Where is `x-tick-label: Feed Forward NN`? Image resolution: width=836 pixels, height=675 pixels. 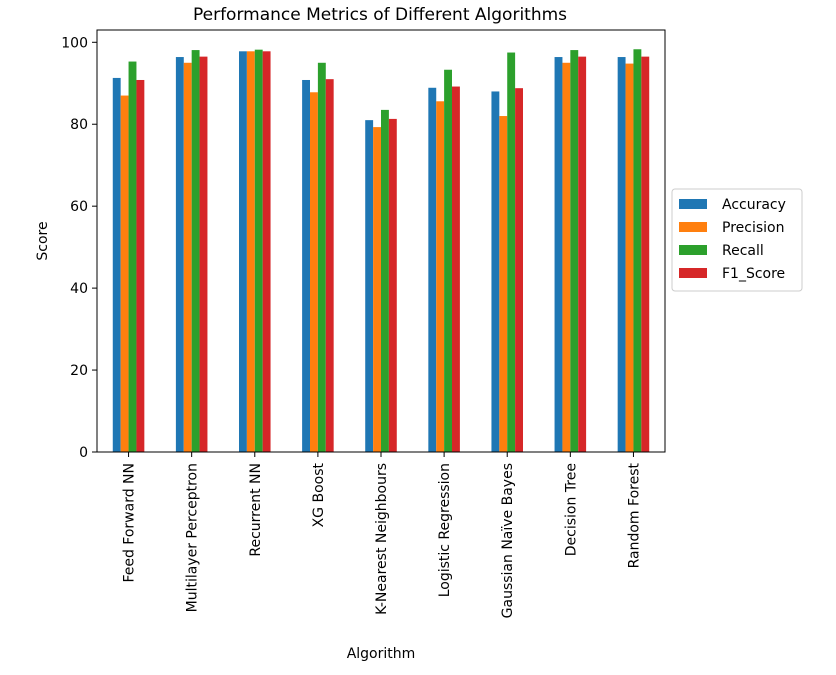
x-tick-label: Feed Forward NN is located at coordinates (130, 523).